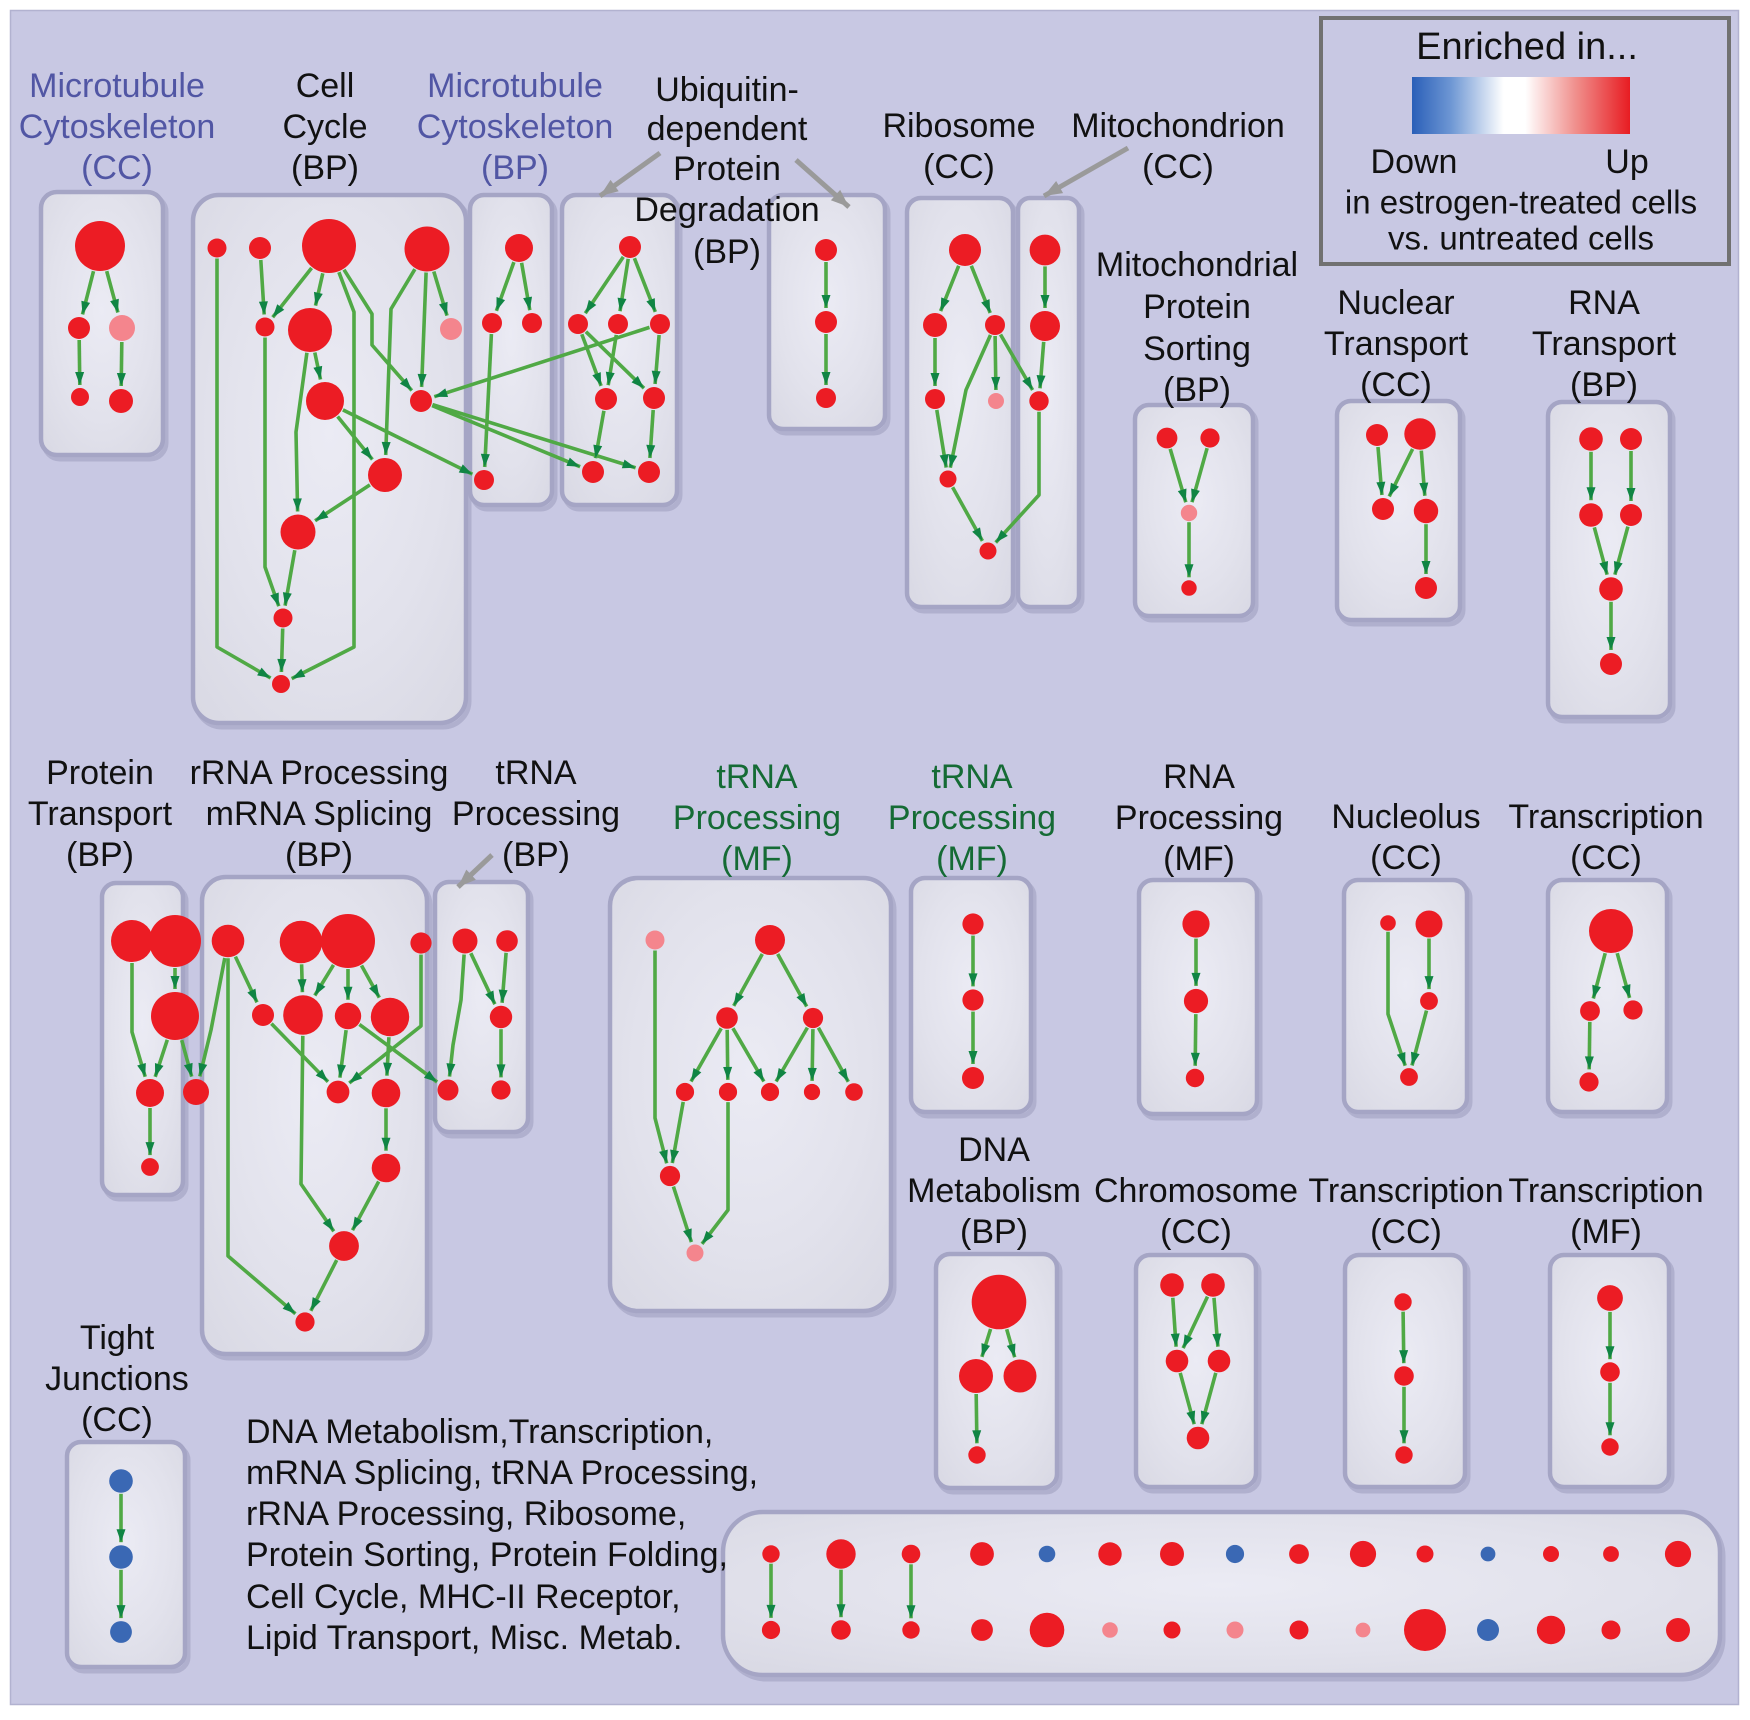 The width and height of the screenshot is (1750, 1720). Describe the element at coordinates (726, 210) in the screenshot. I see `svg-text: Degradation` at that location.